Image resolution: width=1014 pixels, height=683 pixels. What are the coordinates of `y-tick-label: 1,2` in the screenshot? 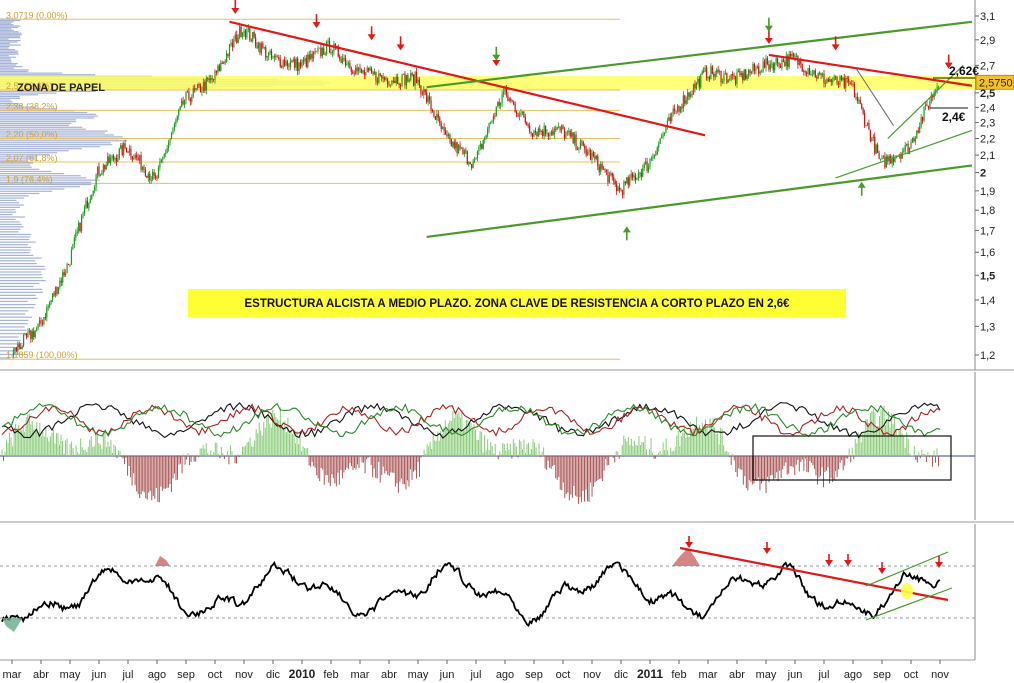 It's located at (987, 356).